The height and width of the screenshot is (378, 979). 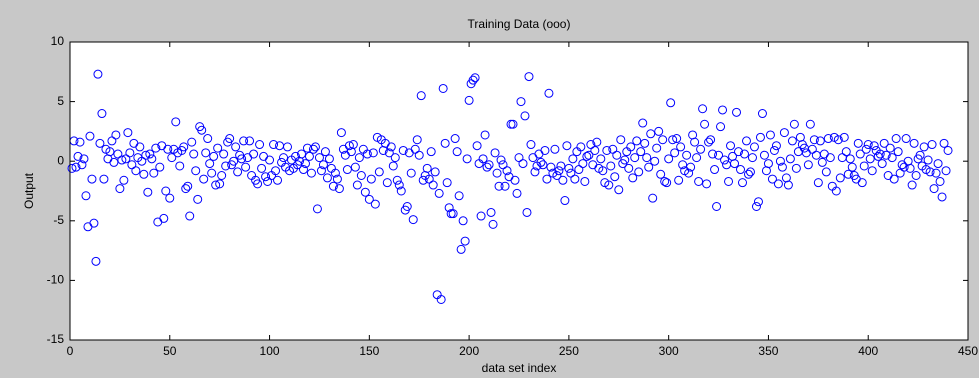 What do you see at coordinates (519, 368) in the screenshot?
I see `x-axis-label: data set index` at bounding box center [519, 368].